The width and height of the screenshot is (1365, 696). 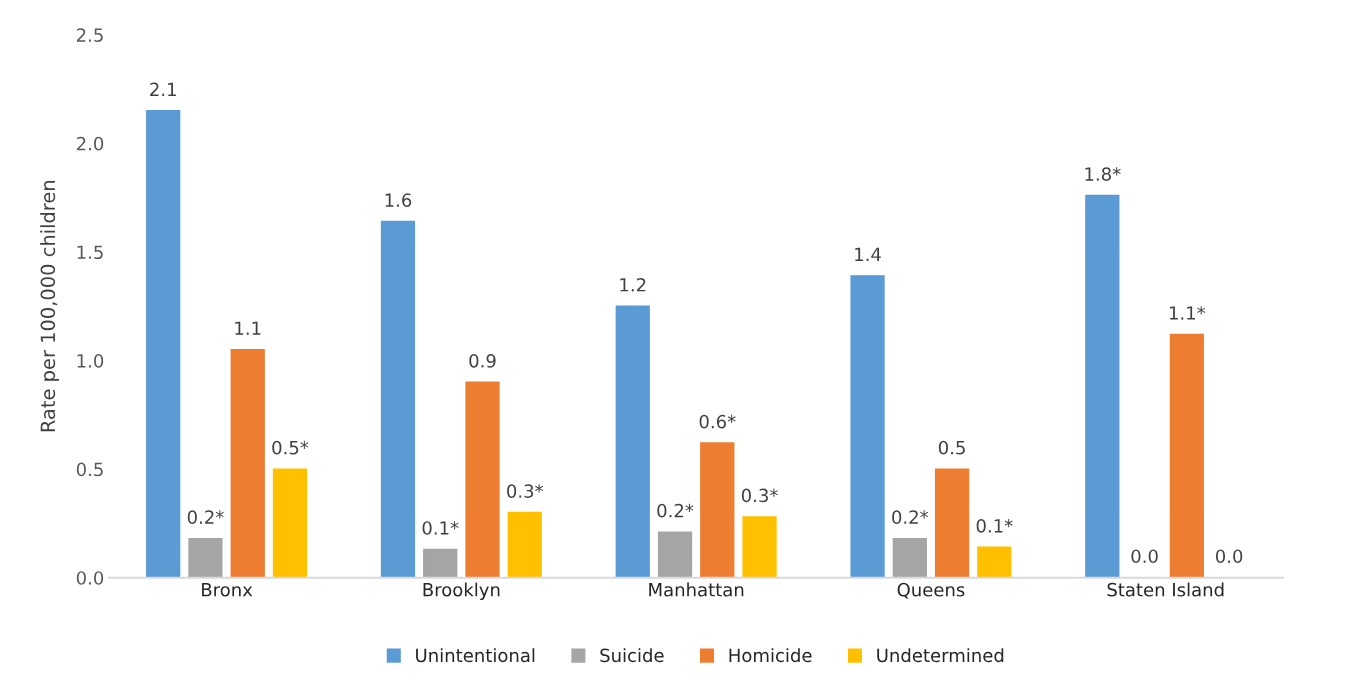 I want to click on data-label: 0.5, so click(x=951, y=447).